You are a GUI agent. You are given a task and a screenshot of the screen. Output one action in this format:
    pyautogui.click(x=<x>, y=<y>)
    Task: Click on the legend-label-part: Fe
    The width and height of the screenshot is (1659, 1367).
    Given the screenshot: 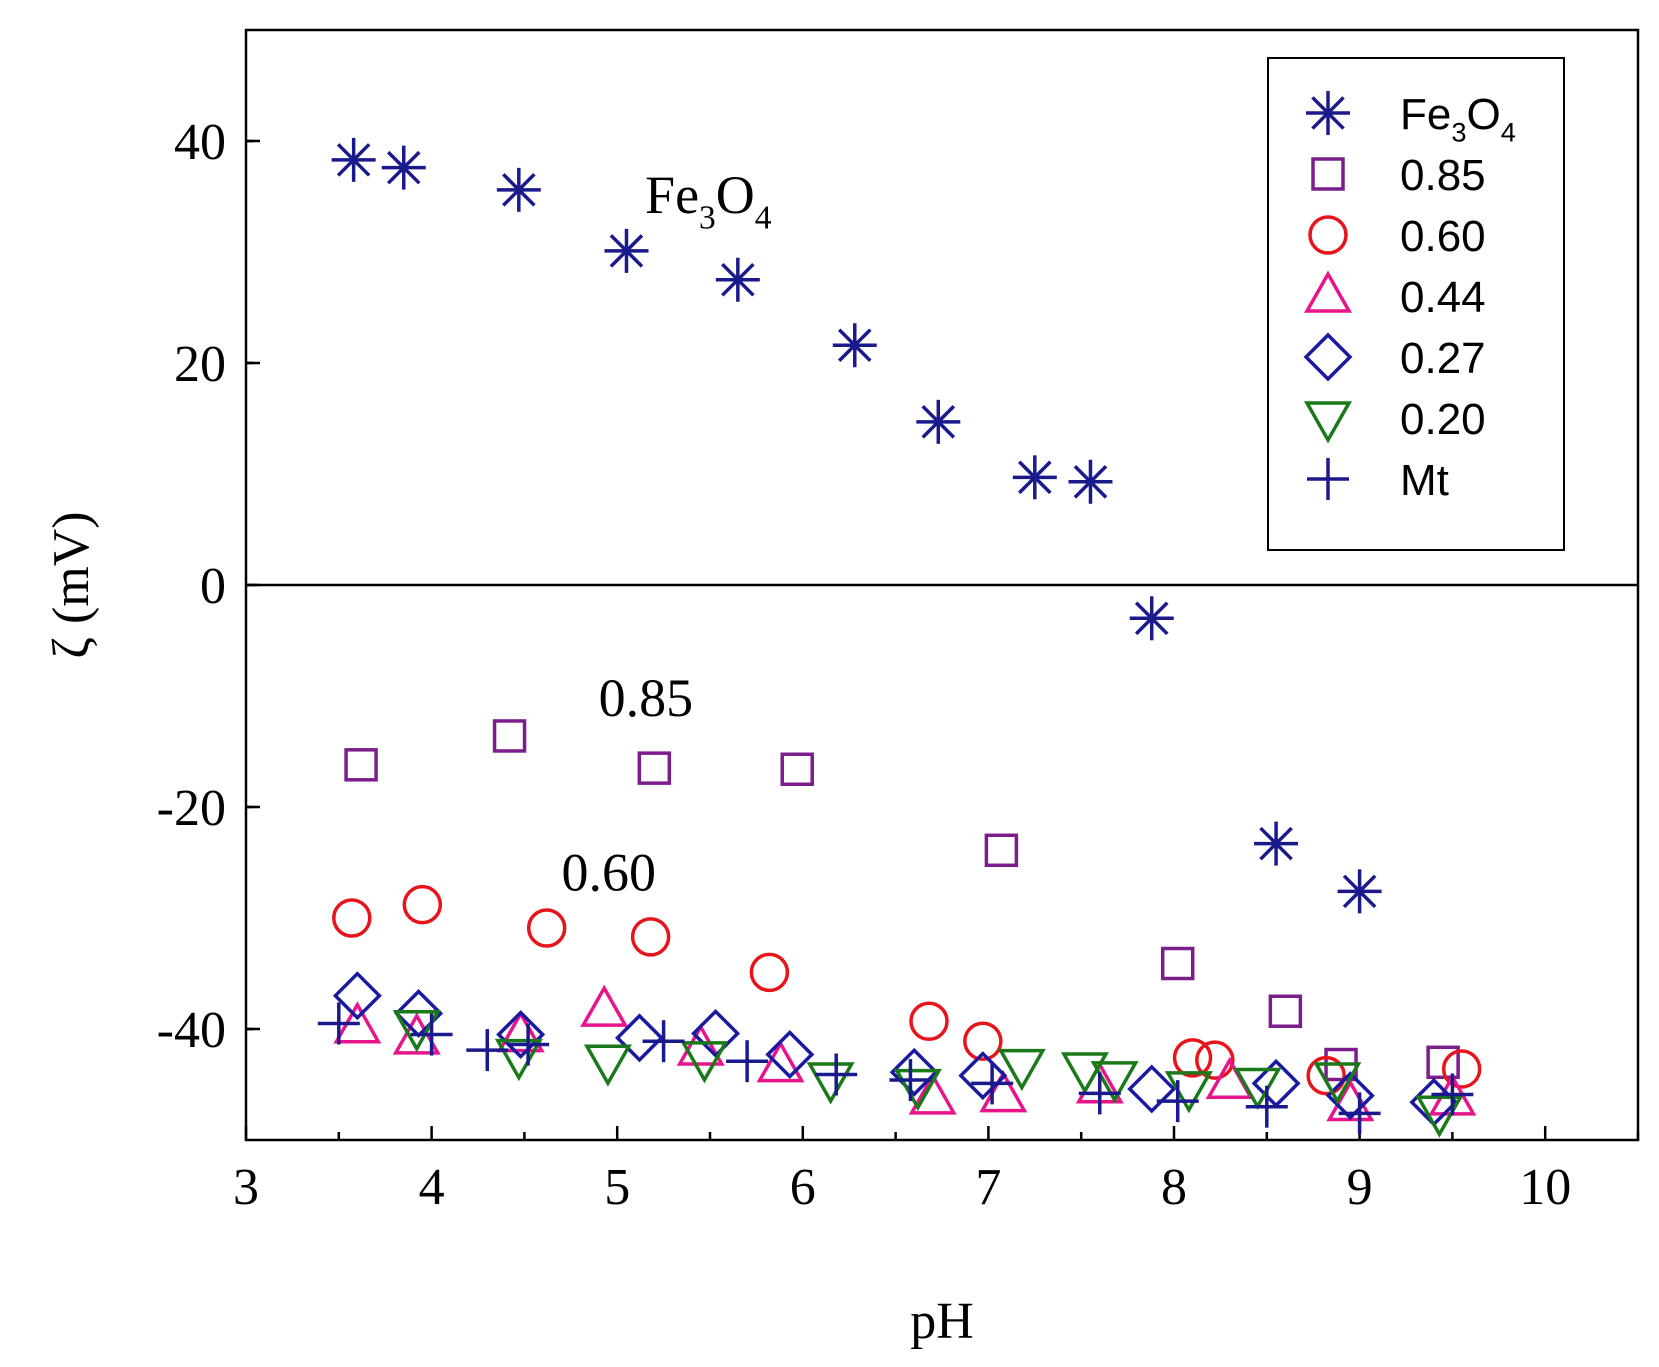 What is the action you would take?
    pyautogui.click(x=1425, y=114)
    